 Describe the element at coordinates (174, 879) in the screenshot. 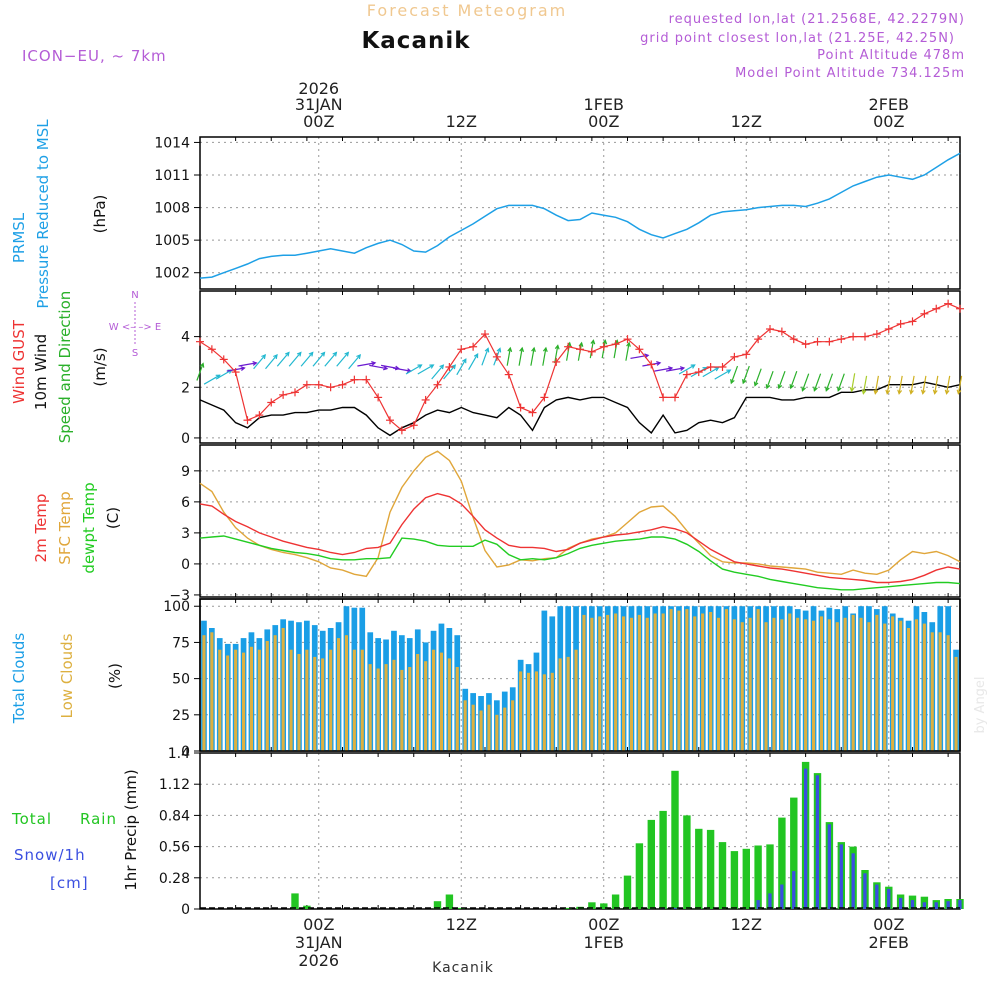

I see `y-tick-label: 0.28` at that location.